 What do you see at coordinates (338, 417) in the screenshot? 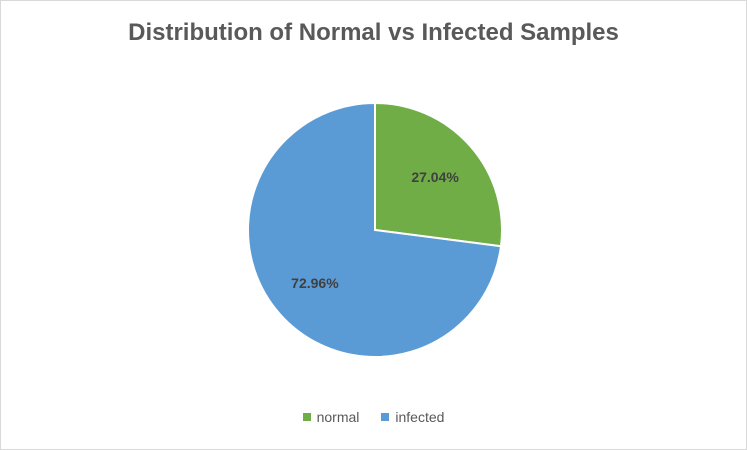
I see `legend-label-normal: normal` at bounding box center [338, 417].